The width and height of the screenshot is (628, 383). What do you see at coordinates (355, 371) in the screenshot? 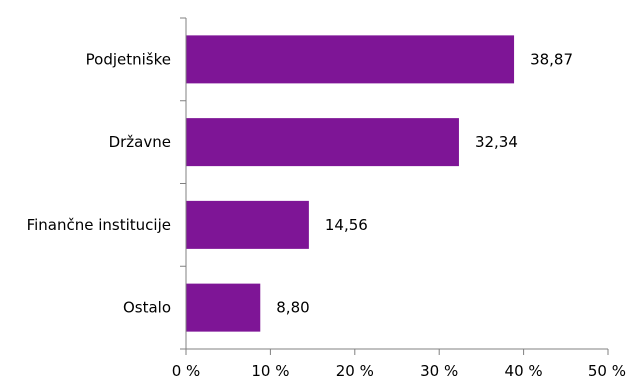
I see `x-tick-label-2: 20 %` at bounding box center [355, 371].